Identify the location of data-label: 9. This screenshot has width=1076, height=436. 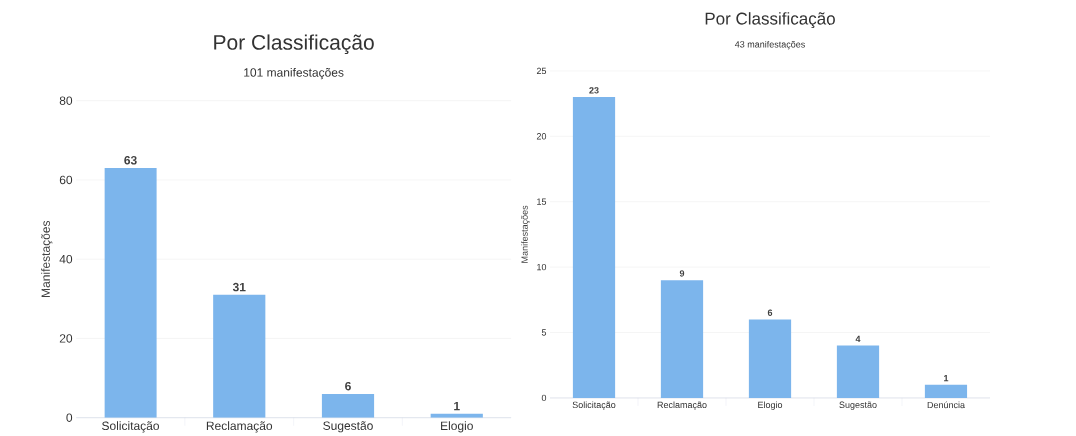
(682, 273).